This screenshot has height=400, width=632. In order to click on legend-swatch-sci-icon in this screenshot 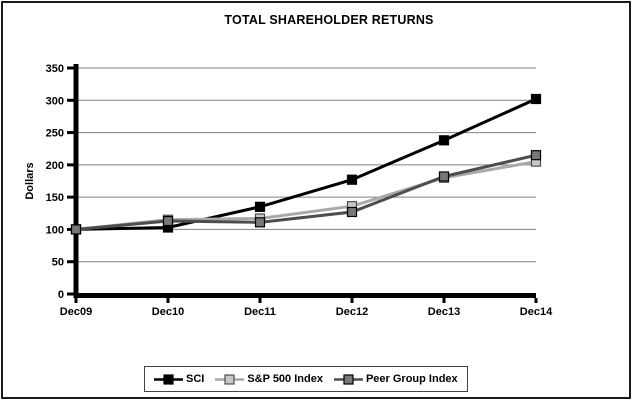, I will do `click(168, 379)`.